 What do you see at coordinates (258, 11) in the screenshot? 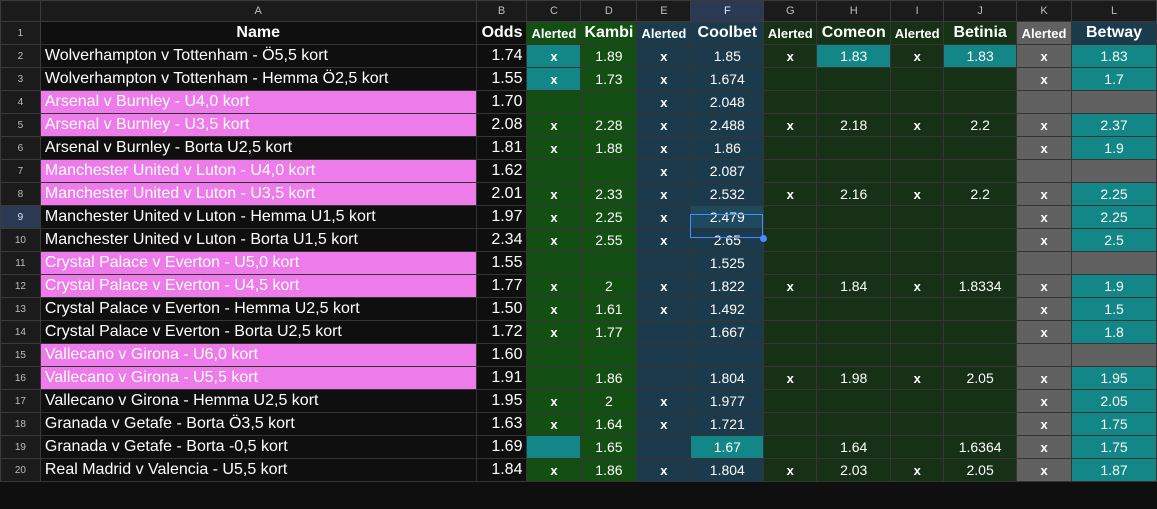
I see `column-header-a: A` at bounding box center [258, 11].